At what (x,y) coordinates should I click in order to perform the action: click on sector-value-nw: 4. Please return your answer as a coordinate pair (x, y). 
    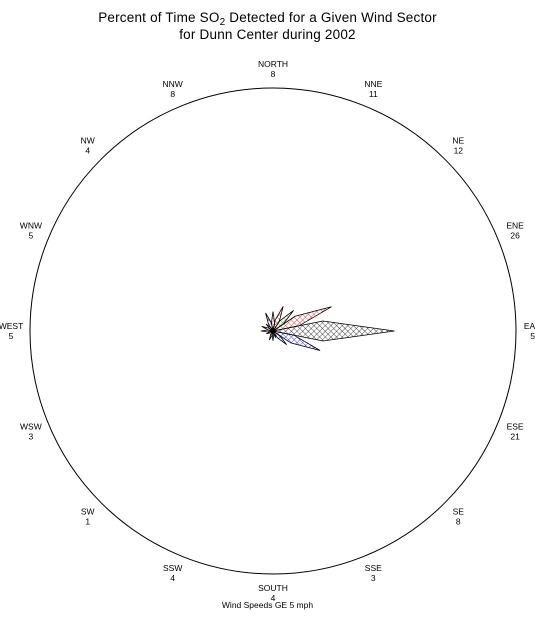
    Looking at the image, I should click on (87, 151).